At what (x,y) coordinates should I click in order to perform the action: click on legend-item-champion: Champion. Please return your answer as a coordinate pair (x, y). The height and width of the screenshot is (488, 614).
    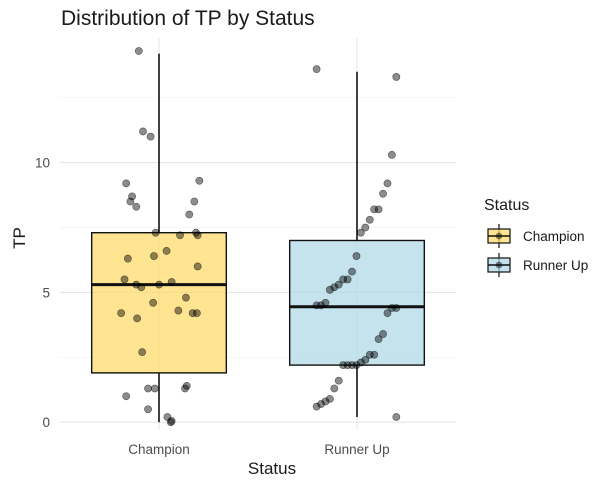
    Looking at the image, I should click on (536, 236).